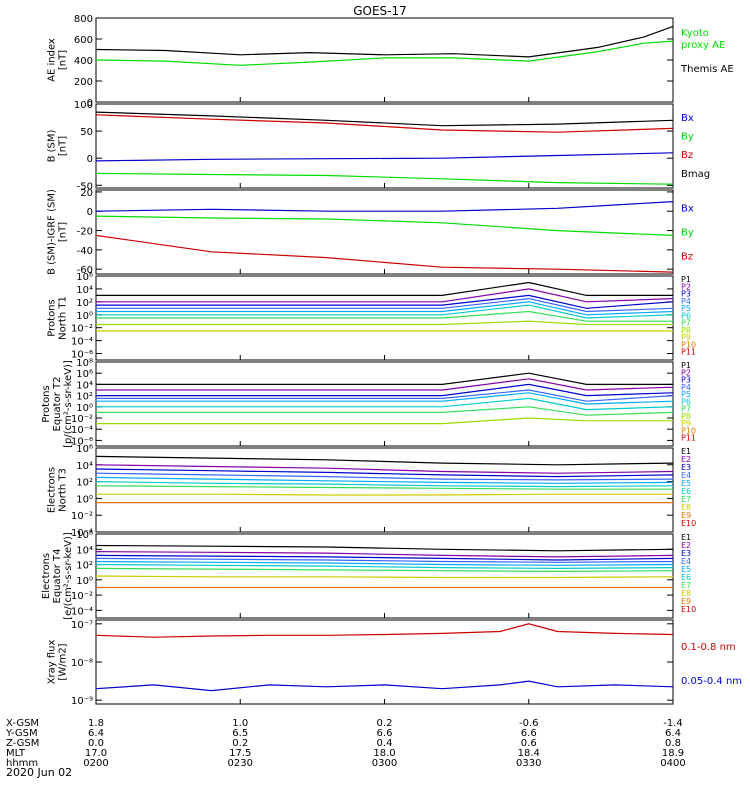  What do you see at coordinates (84, 499) in the screenshot?
I see `y-tick-label: 10⁰` at bounding box center [84, 499].